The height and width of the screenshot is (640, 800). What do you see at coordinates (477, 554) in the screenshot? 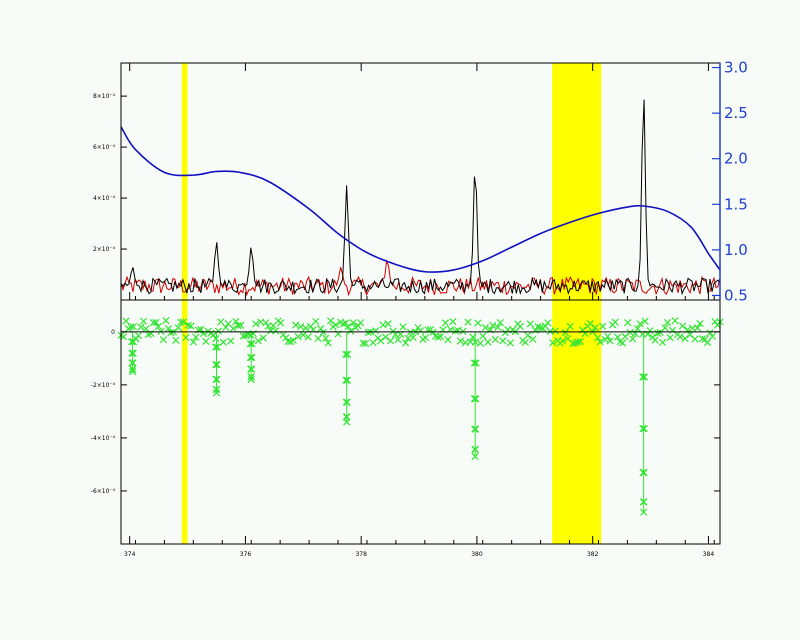
I see `xtick-label: 380` at bounding box center [477, 554].